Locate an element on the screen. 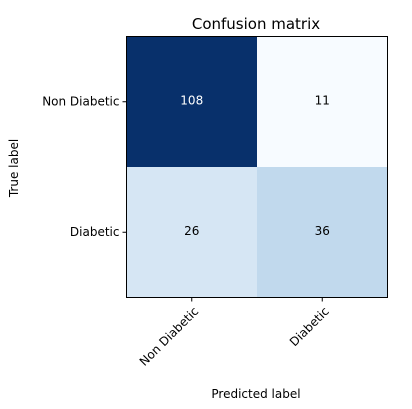  cell-value-labels: 108 11 26 36 is located at coordinates (255, 165).